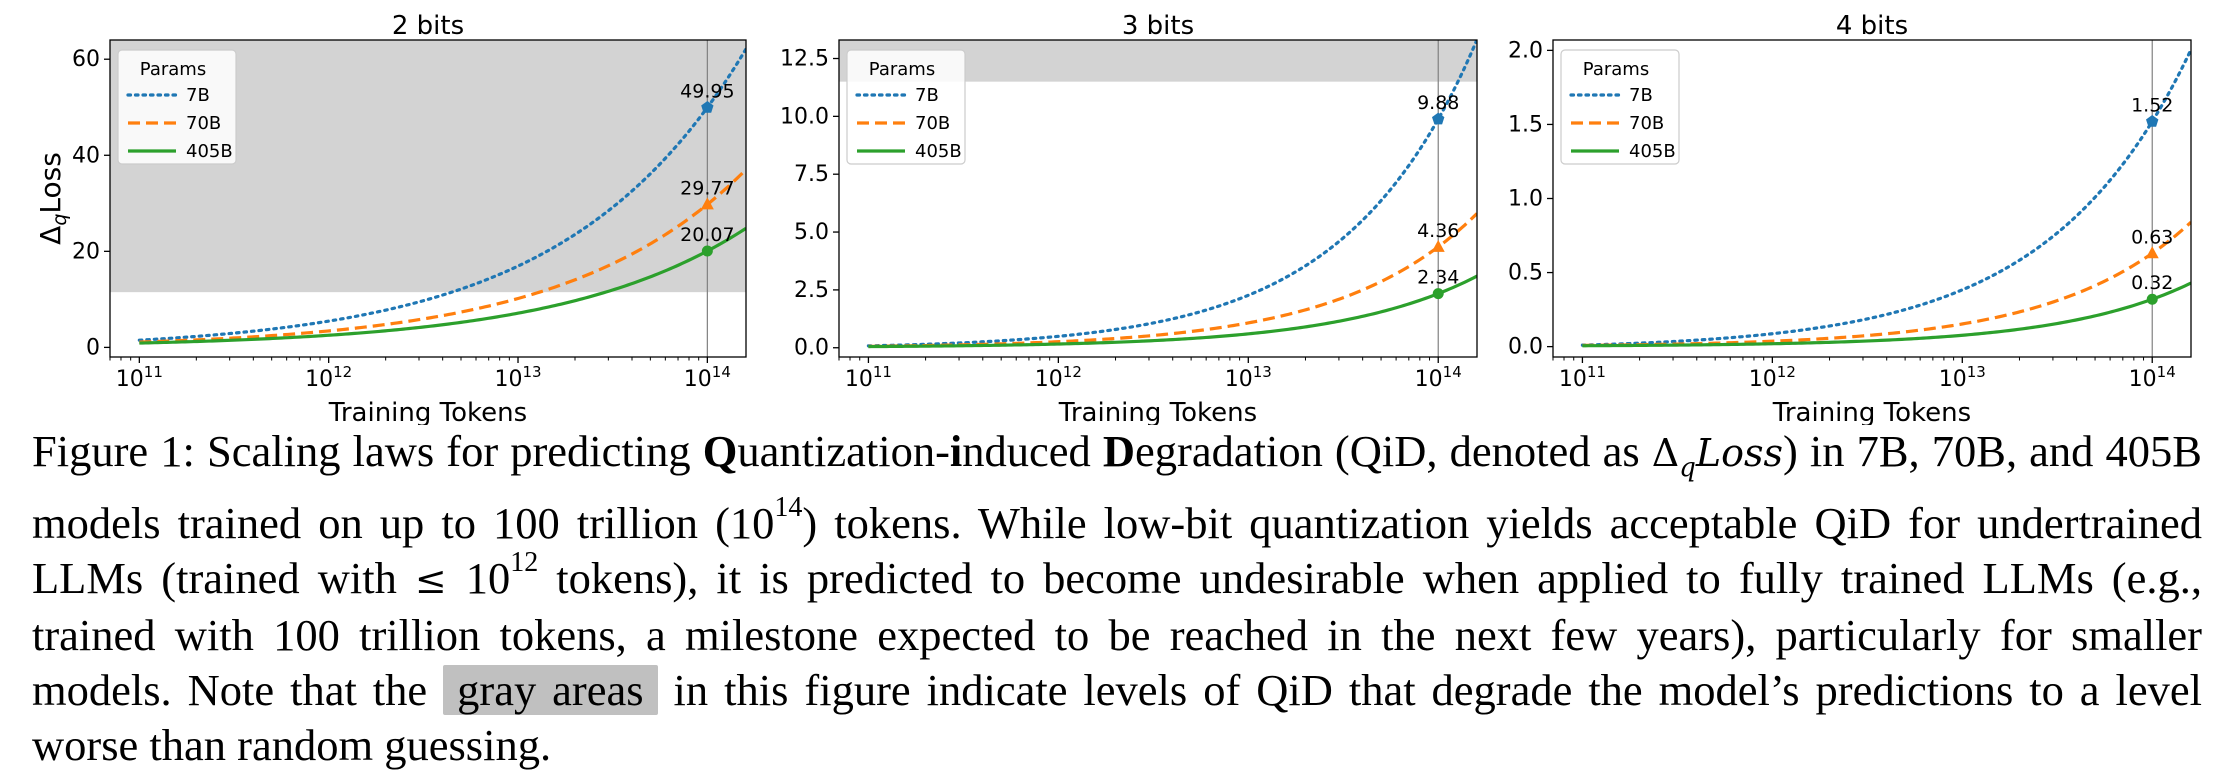 Image resolution: width=2229 pixels, height=774 pixels. What do you see at coordinates (86, 155) in the screenshot?
I see `y-tick-label: 40` at bounding box center [86, 155].